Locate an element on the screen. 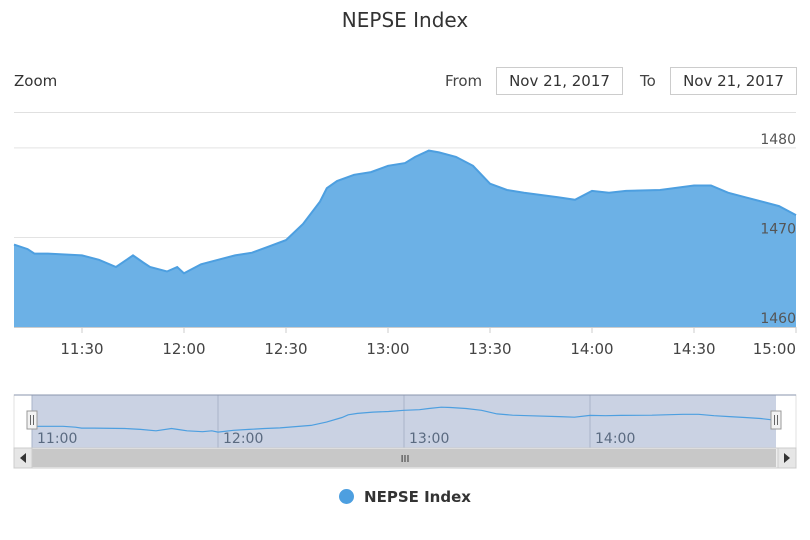  header-divider is located at coordinates (405, 112).